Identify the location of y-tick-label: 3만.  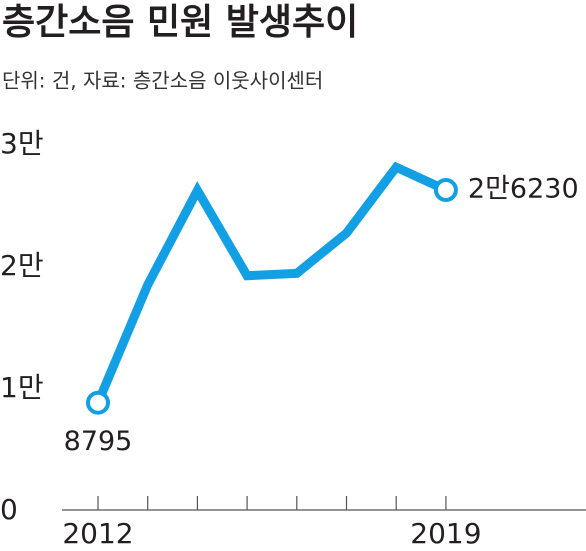
(22, 143).